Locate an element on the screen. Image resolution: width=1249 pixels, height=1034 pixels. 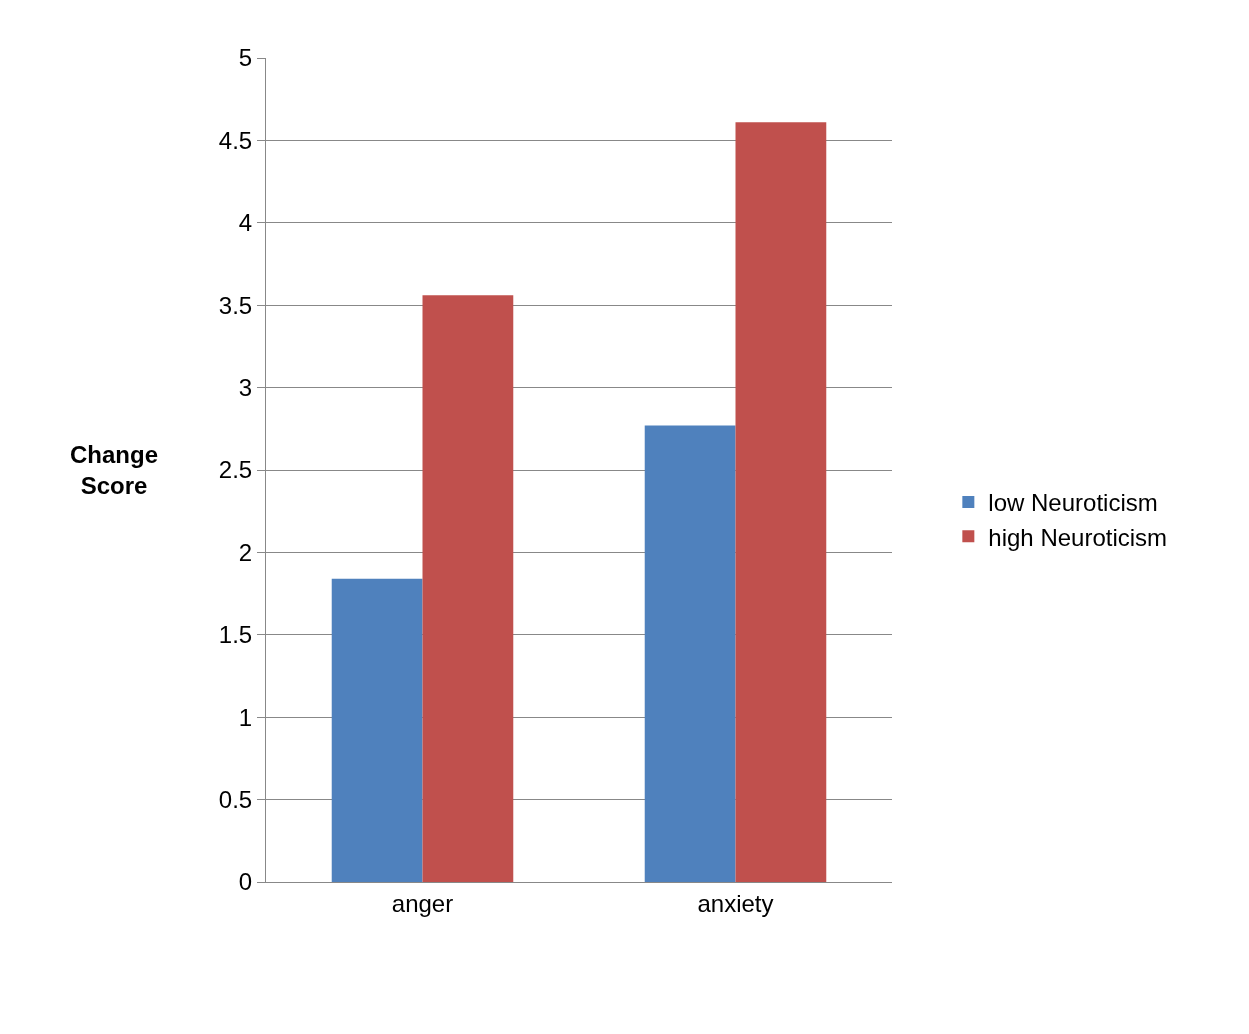
legend-label: high Neuroticism is located at coordinates (1078, 537).